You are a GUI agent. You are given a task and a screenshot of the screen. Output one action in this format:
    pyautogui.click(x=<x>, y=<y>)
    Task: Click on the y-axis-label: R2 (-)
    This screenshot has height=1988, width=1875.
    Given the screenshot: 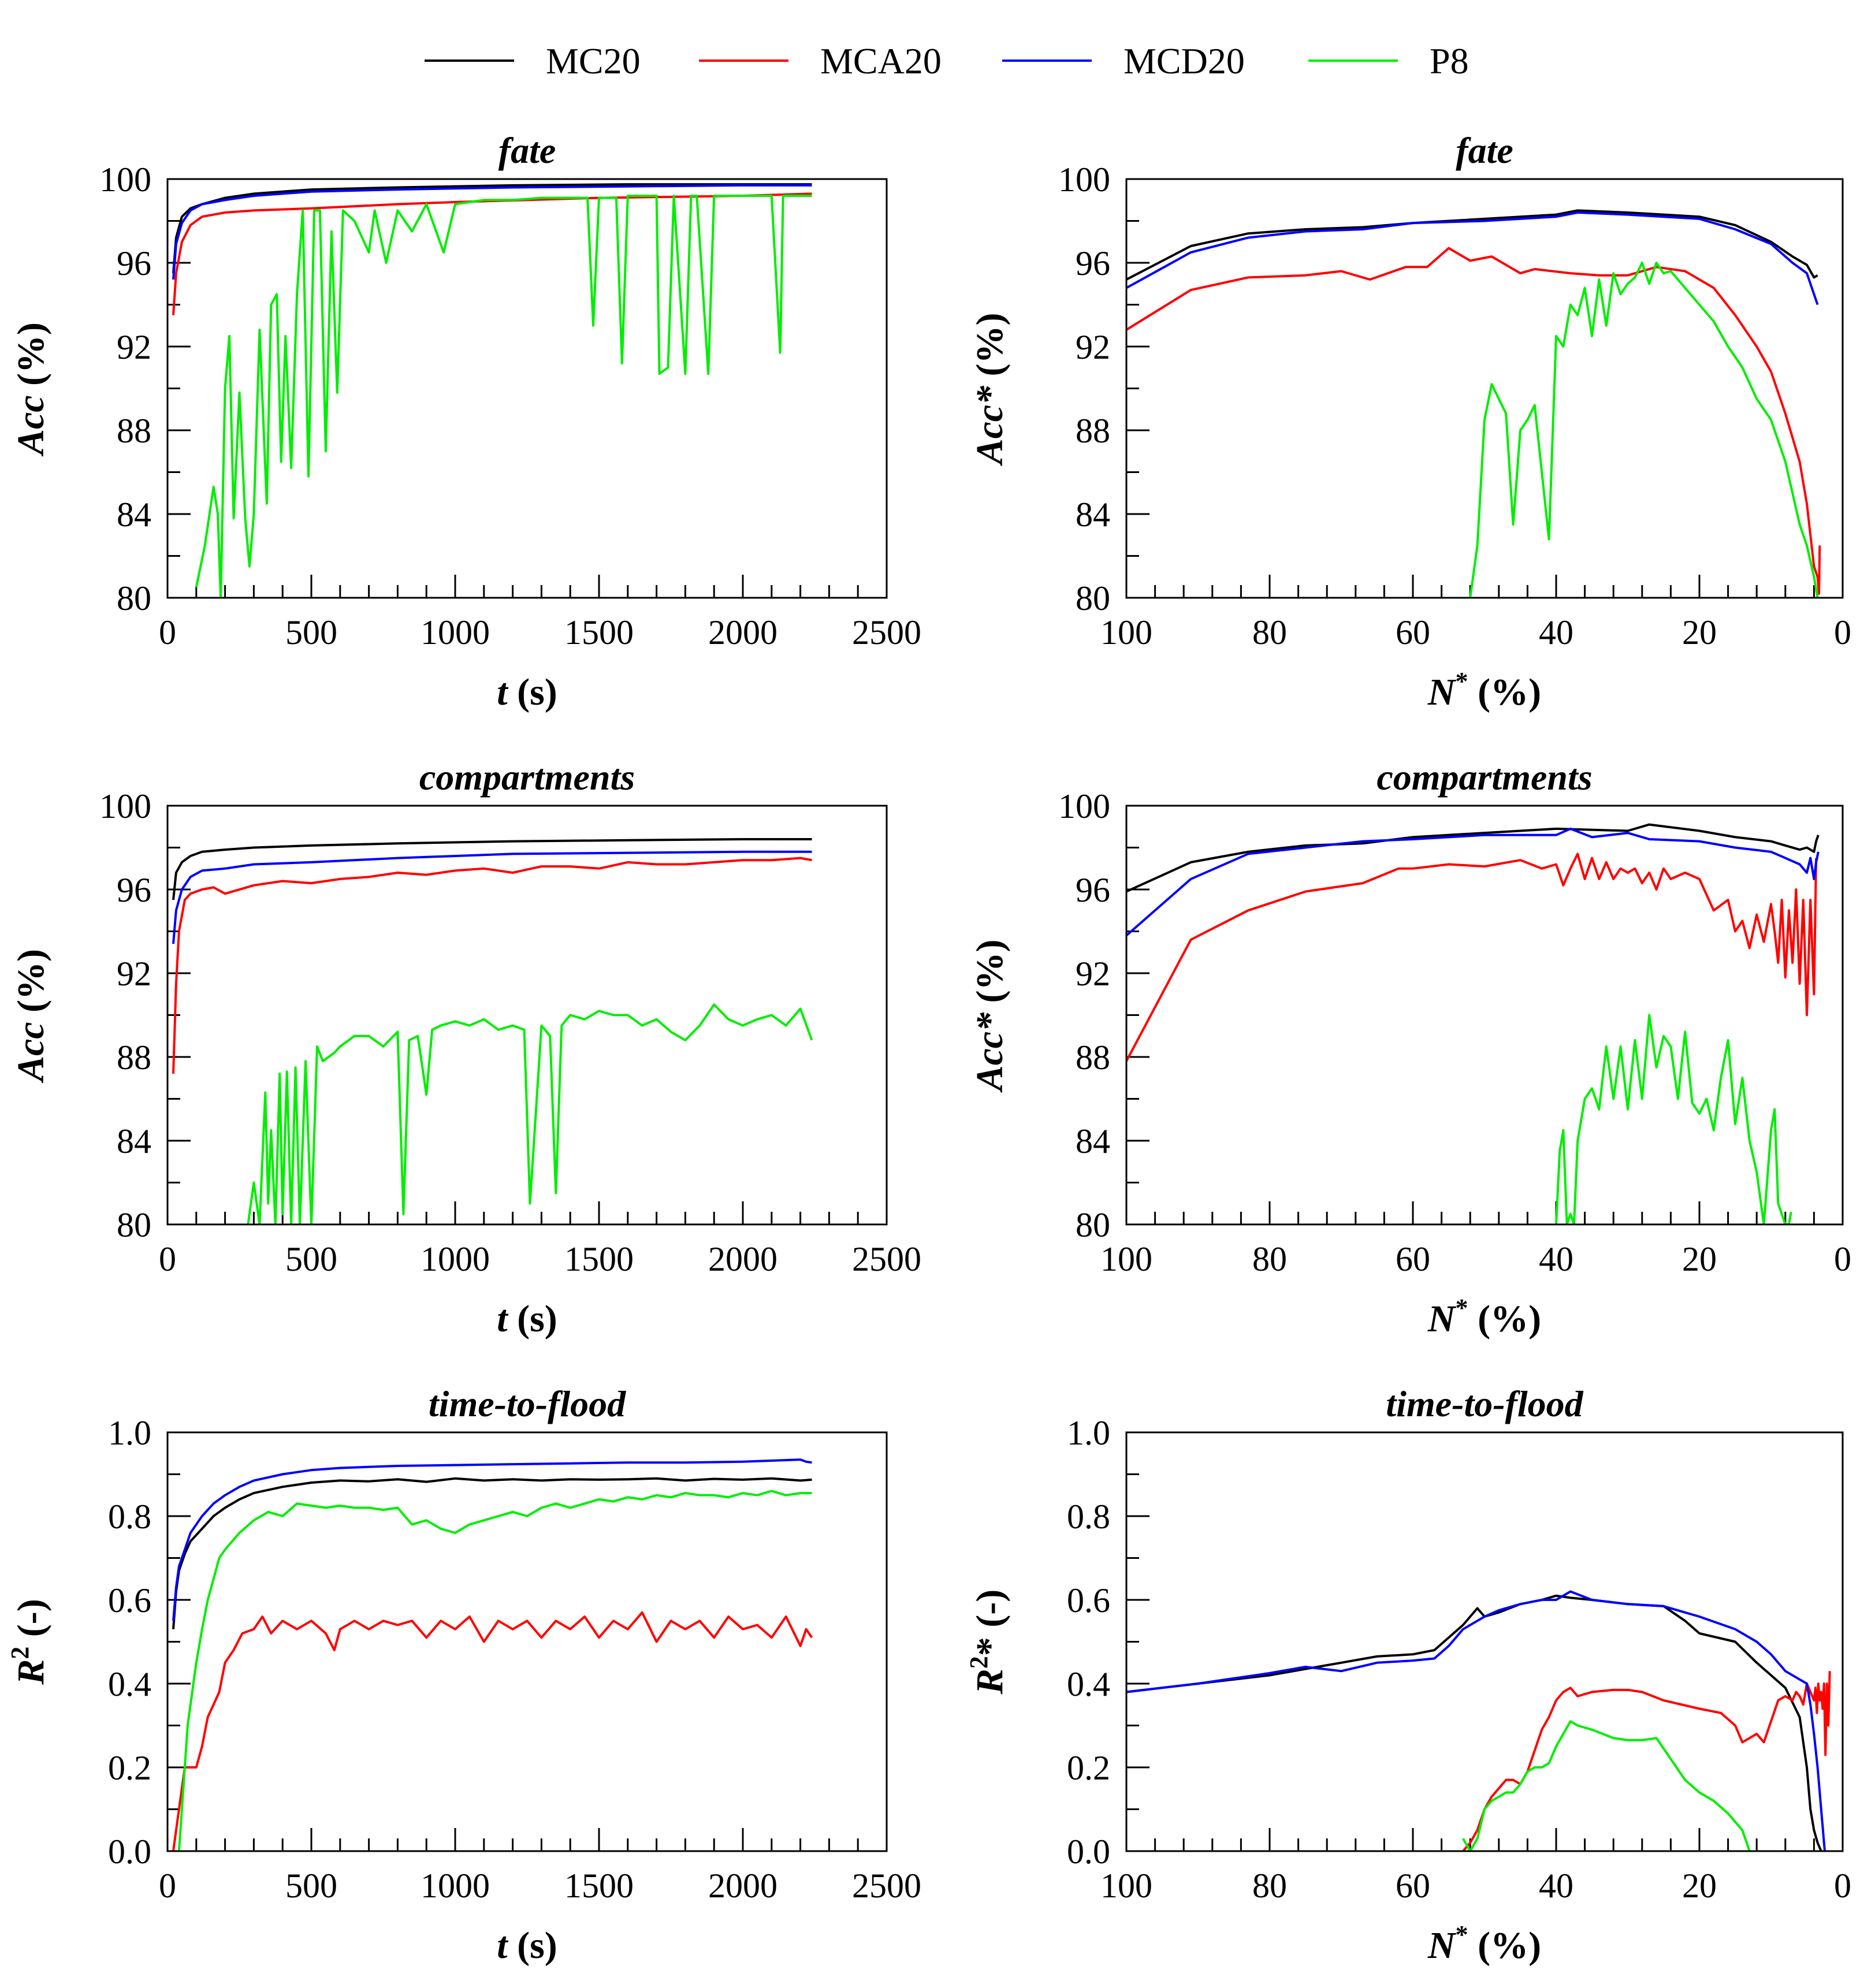 What is the action you would take?
    pyautogui.click(x=29, y=1642)
    